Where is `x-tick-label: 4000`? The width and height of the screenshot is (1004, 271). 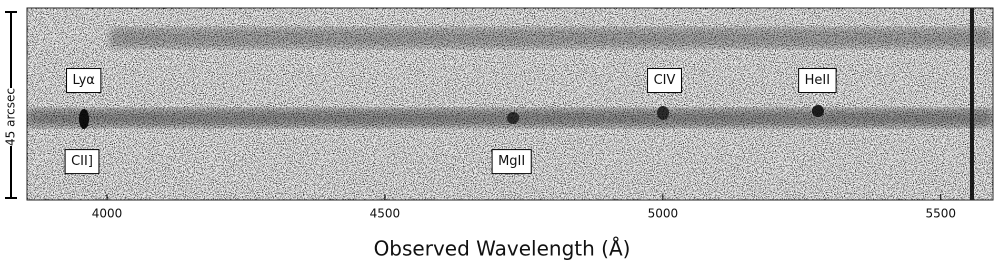 x-tick-label: 4000 is located at coordinates (107, 214).